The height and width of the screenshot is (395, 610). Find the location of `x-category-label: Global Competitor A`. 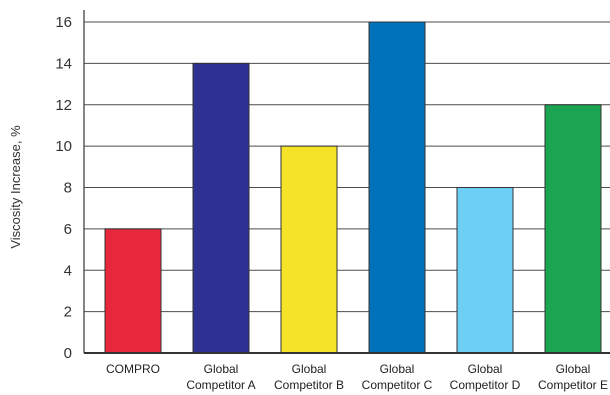

x-category-label: Global Competitor A is located at coordinates (220, 377).